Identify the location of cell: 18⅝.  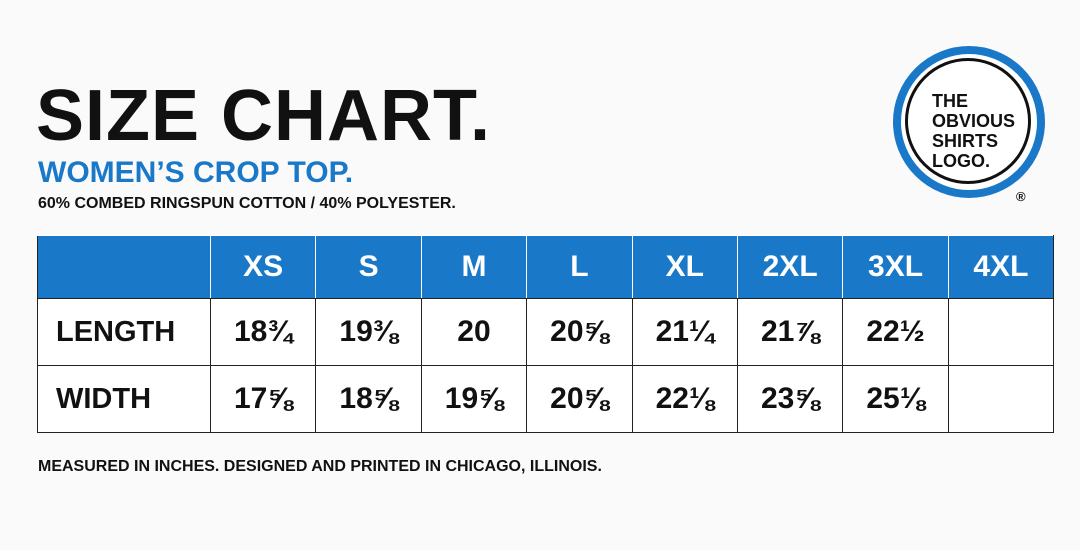
(368, 399).